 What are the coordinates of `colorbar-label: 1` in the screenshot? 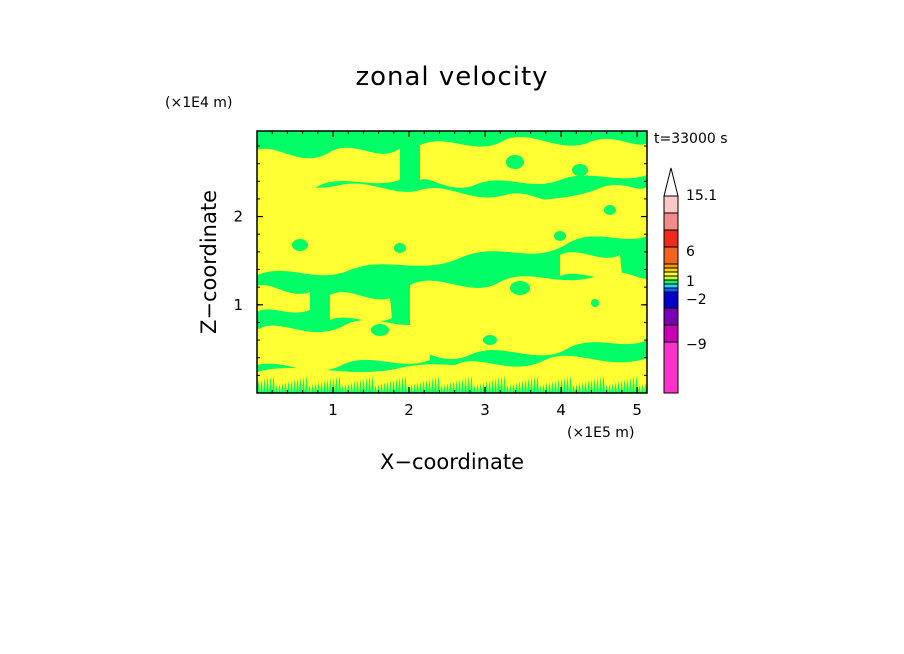 It's located at (690, 282).